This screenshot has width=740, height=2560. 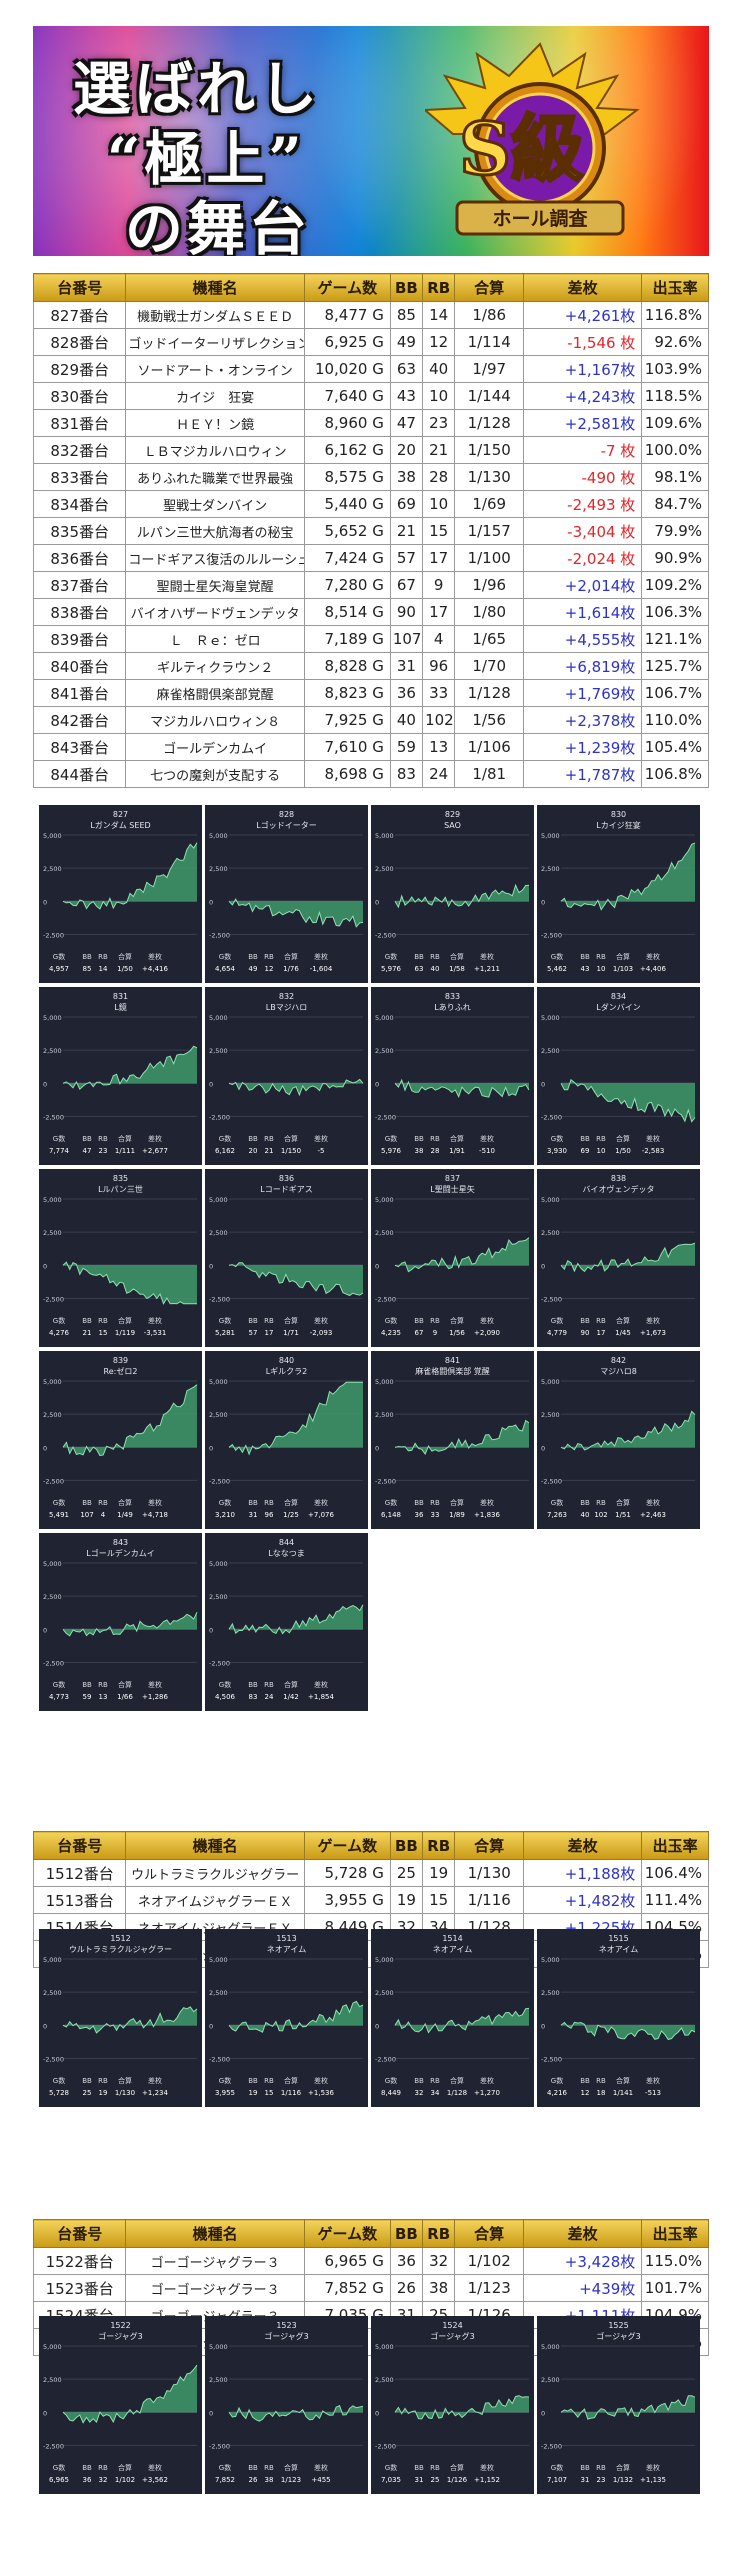 What do you see at coordinates (675, 504) in the screenshot?
I see `payout-rate: 84.7%` at bounding box center [675, 504].